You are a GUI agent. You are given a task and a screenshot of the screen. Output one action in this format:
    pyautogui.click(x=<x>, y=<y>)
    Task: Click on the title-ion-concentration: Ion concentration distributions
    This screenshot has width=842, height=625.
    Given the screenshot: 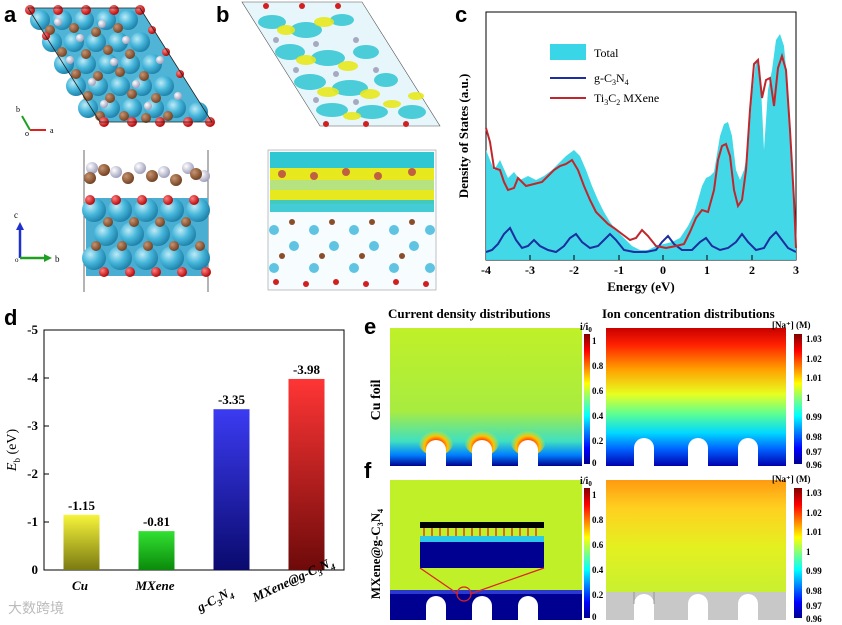 What is the action you would take?
    pyautogui.click(x=688, y=313)
    